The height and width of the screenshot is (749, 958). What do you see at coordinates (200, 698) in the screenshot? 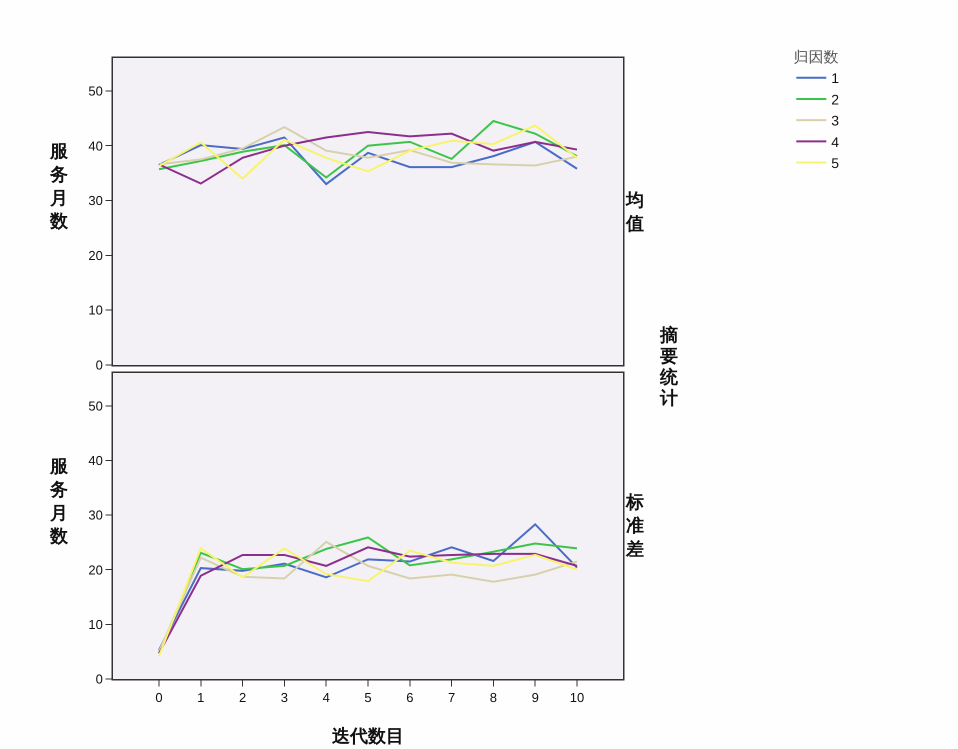
I see `x-tick-label: 1` at bounding box center [200, 698].